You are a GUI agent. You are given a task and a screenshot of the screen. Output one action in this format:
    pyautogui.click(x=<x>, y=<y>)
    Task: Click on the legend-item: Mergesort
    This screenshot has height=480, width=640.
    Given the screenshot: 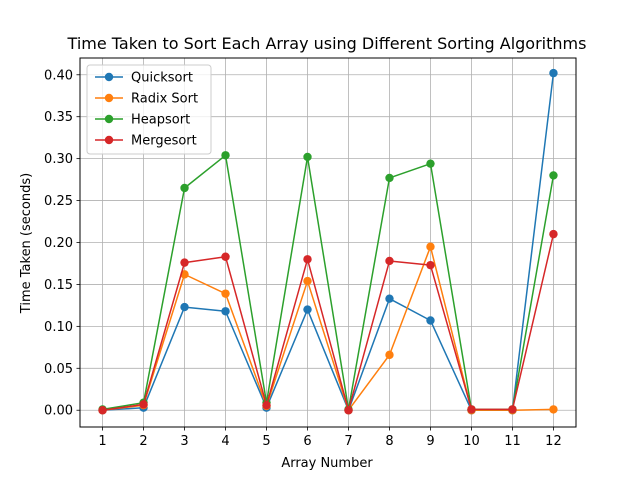 What is the action you would take?
    pyautogui.click(x=146, y=141)
    